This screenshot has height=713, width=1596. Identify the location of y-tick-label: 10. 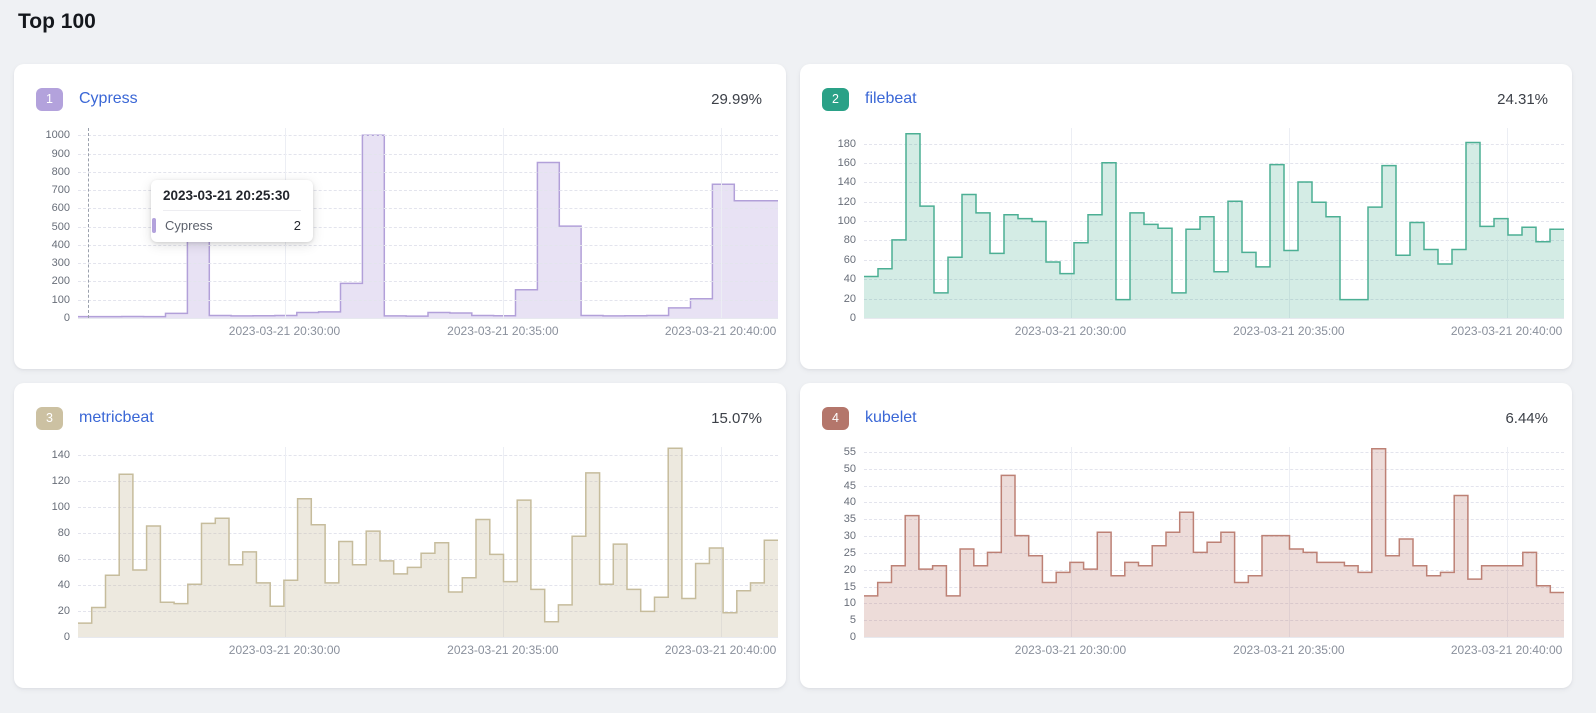
(849, 603).